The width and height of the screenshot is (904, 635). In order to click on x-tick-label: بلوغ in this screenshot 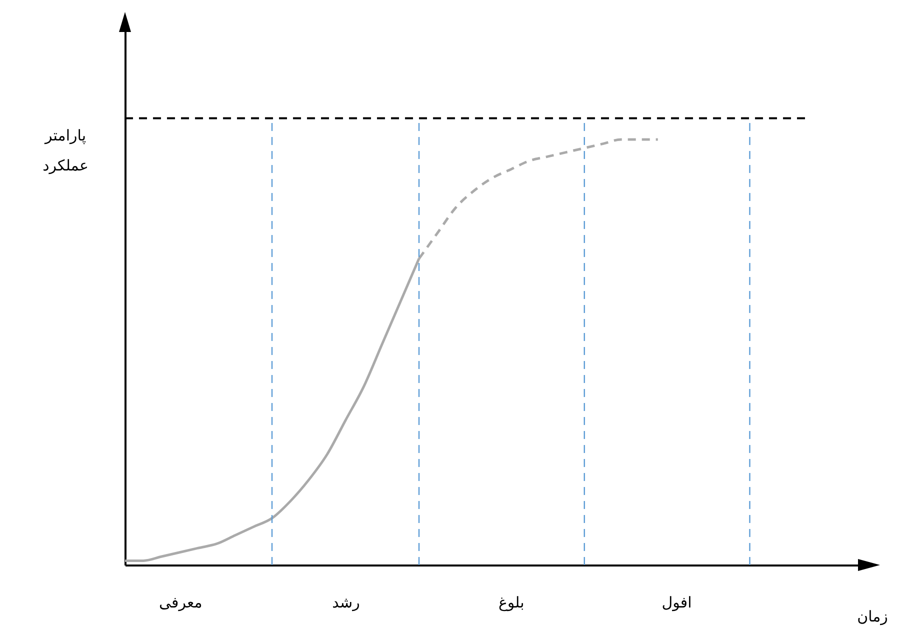, I will do `click(511, 603)`.